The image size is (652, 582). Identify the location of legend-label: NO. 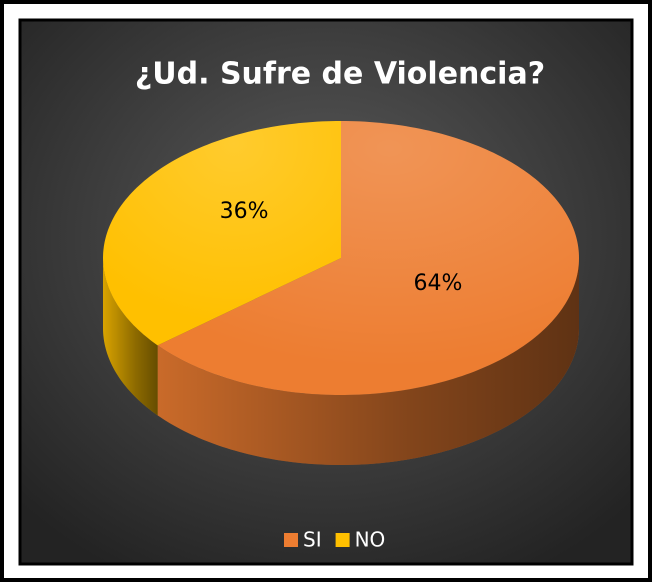
(370, 540).